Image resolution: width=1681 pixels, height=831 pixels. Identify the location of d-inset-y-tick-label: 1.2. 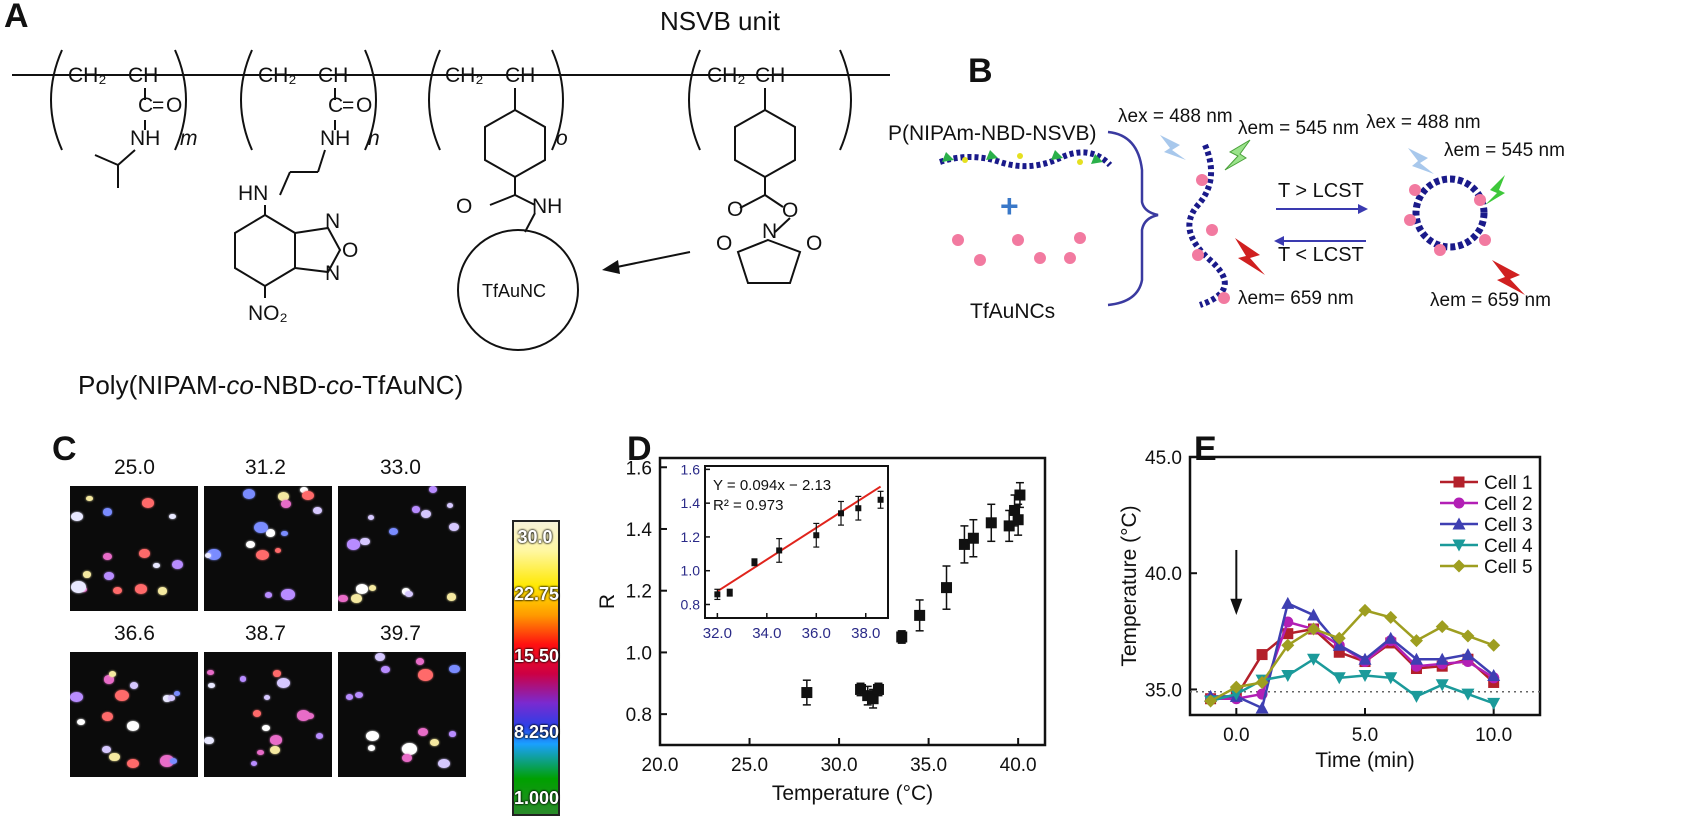
(691, 537).